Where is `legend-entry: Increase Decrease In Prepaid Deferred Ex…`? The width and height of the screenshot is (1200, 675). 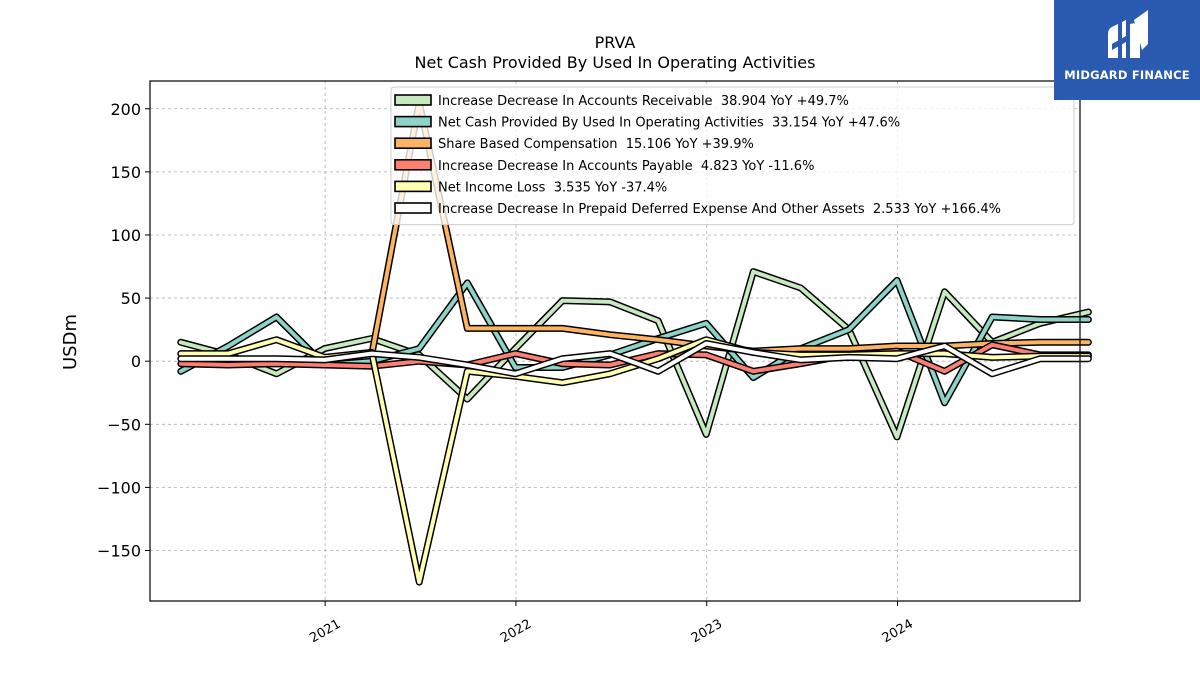 legend-entry: Increase Decrease In Prepaid Deferred Ex… is located at coordinates (719, 209).